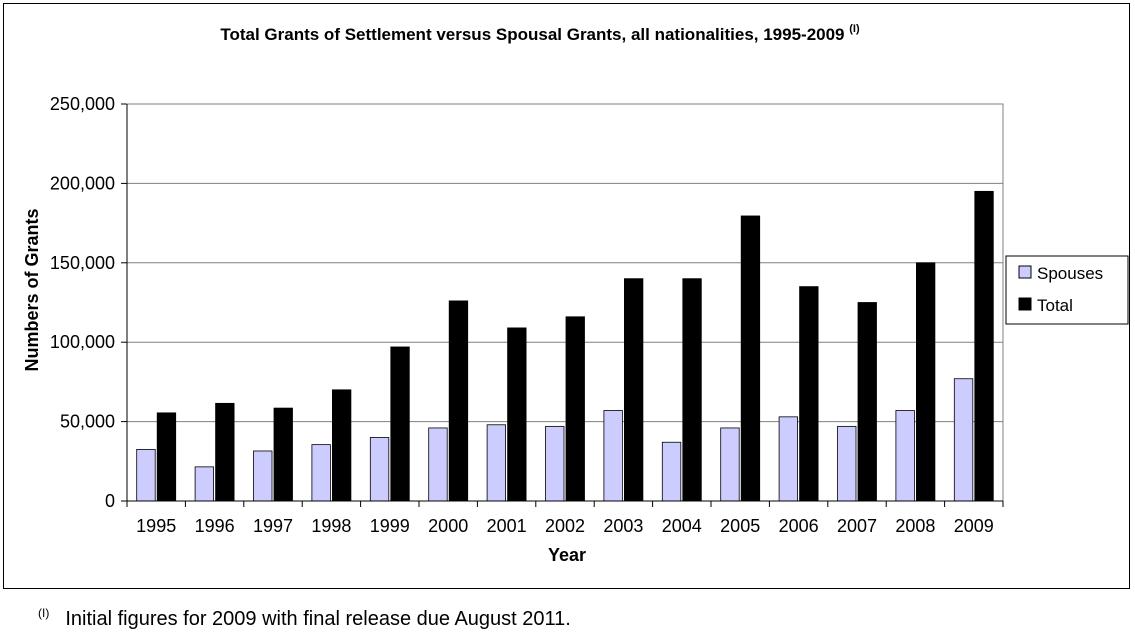 The height and width of the screenshot is (644, 1135). What do you see at coordinates (963, 440) in the screenshot?
I see `bar-spouses-2009` at bounding box center [963, 440].